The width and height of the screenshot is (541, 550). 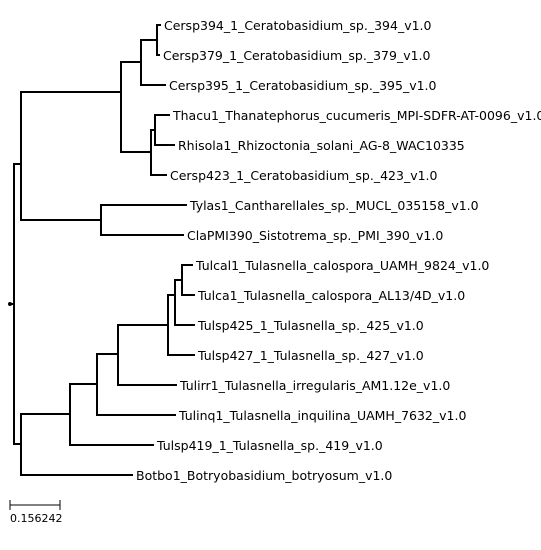 What do you see at coordinates (36, 518) in the screenshot?
I see `scale-bar-label: 0.156242` at bounding box center [36, 518].